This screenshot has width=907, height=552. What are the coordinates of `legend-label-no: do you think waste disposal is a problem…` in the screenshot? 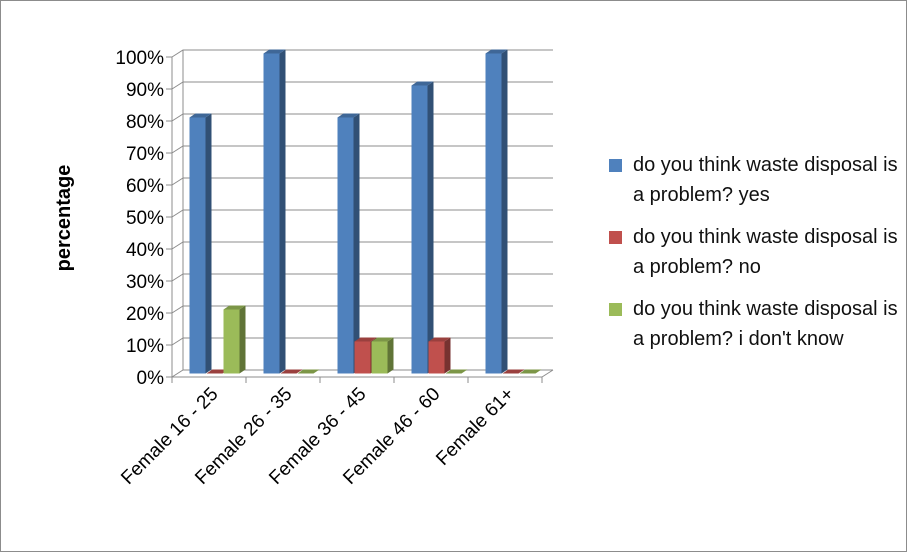 It's located at (765, 252).